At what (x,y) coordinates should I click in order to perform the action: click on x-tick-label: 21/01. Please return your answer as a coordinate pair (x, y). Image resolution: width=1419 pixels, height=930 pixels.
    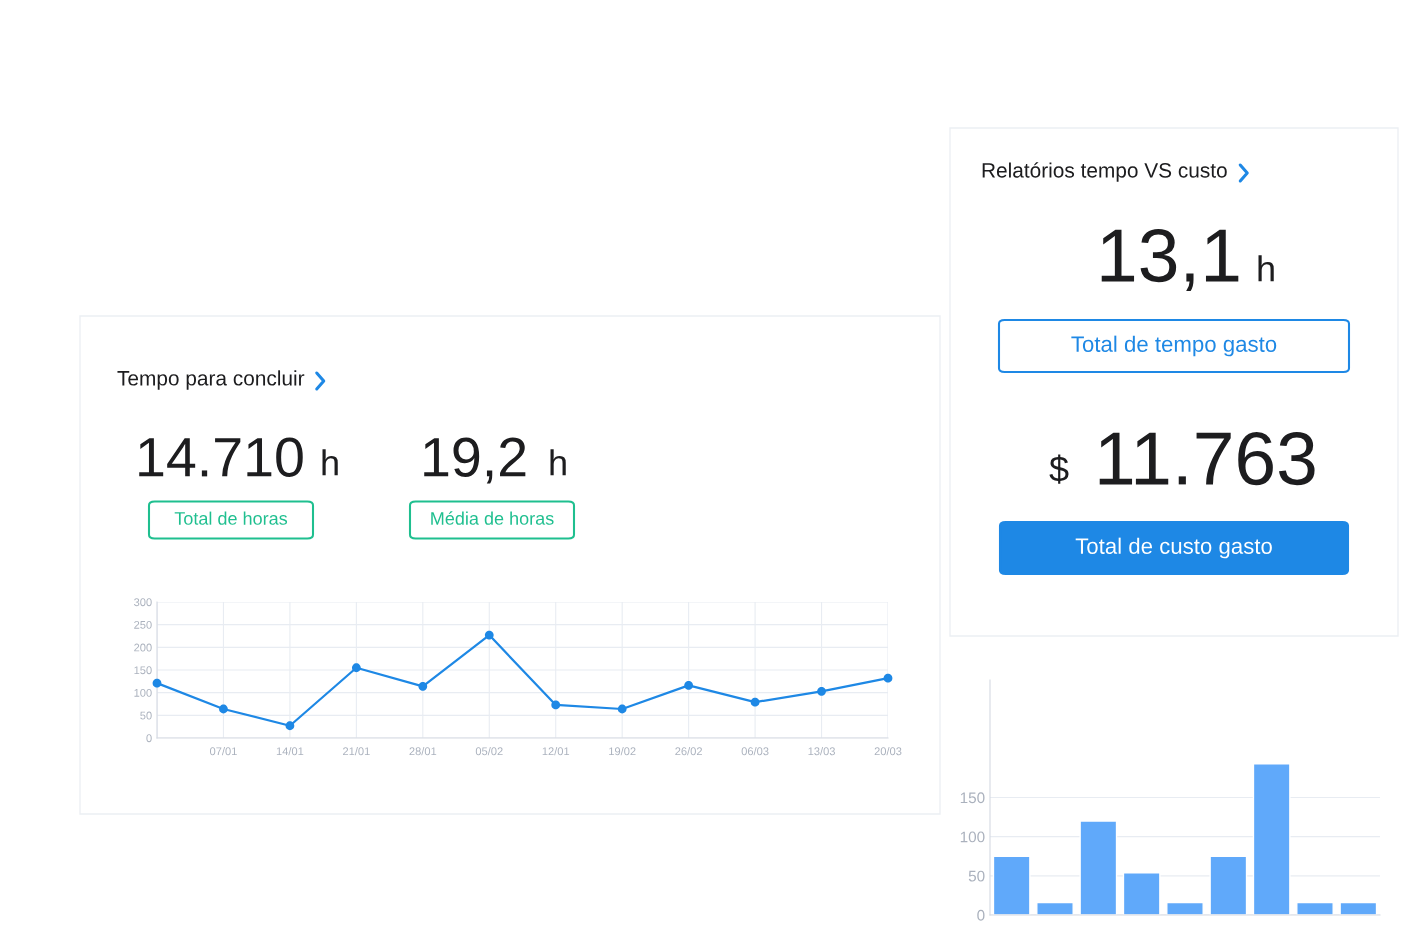
    Looking at the image, I should click on (356, 751).